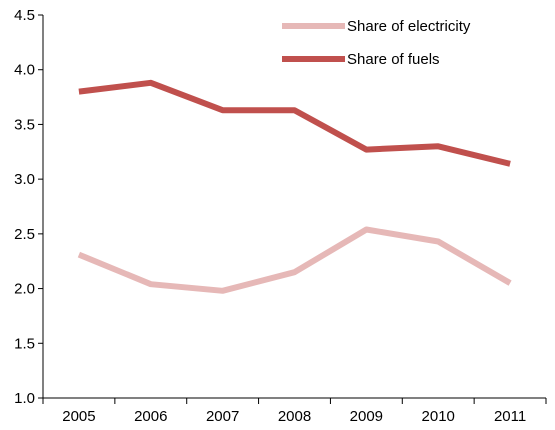 The image size is (555, 430). Describe the element at coordinates (294, 416) in the screenshot. I see `x-tick-label: 2008` at that location.